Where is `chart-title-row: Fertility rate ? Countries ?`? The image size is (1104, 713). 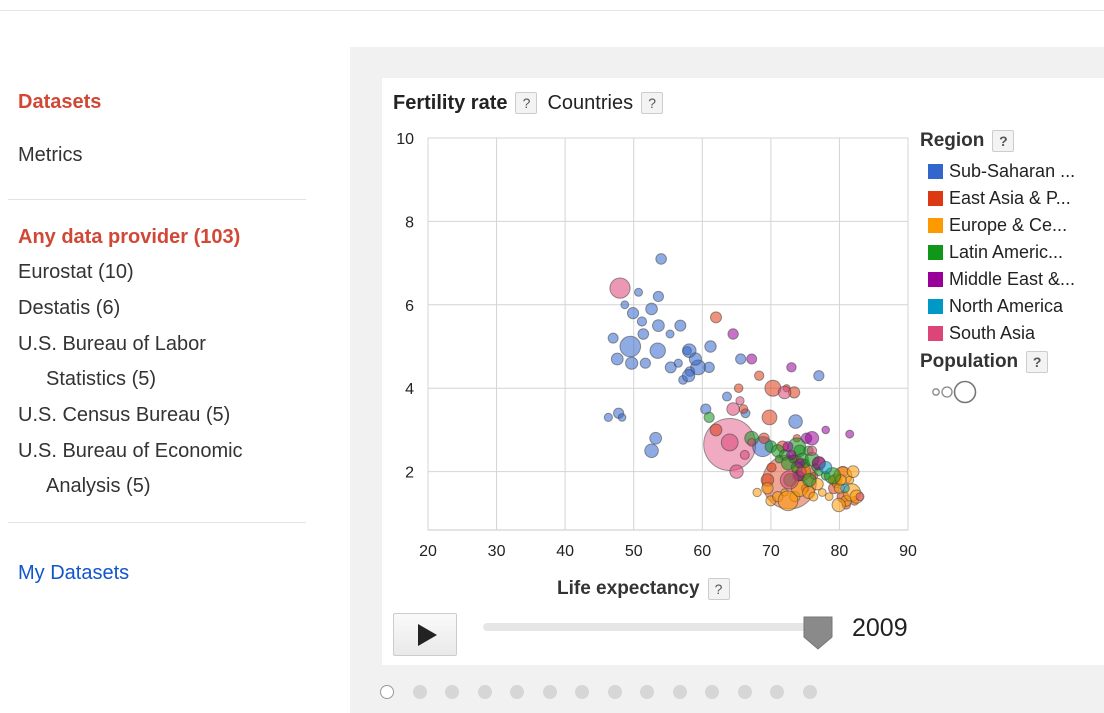 chart-title-row: Fertility rate ? Countries ? is located at coordinates (528, 103).